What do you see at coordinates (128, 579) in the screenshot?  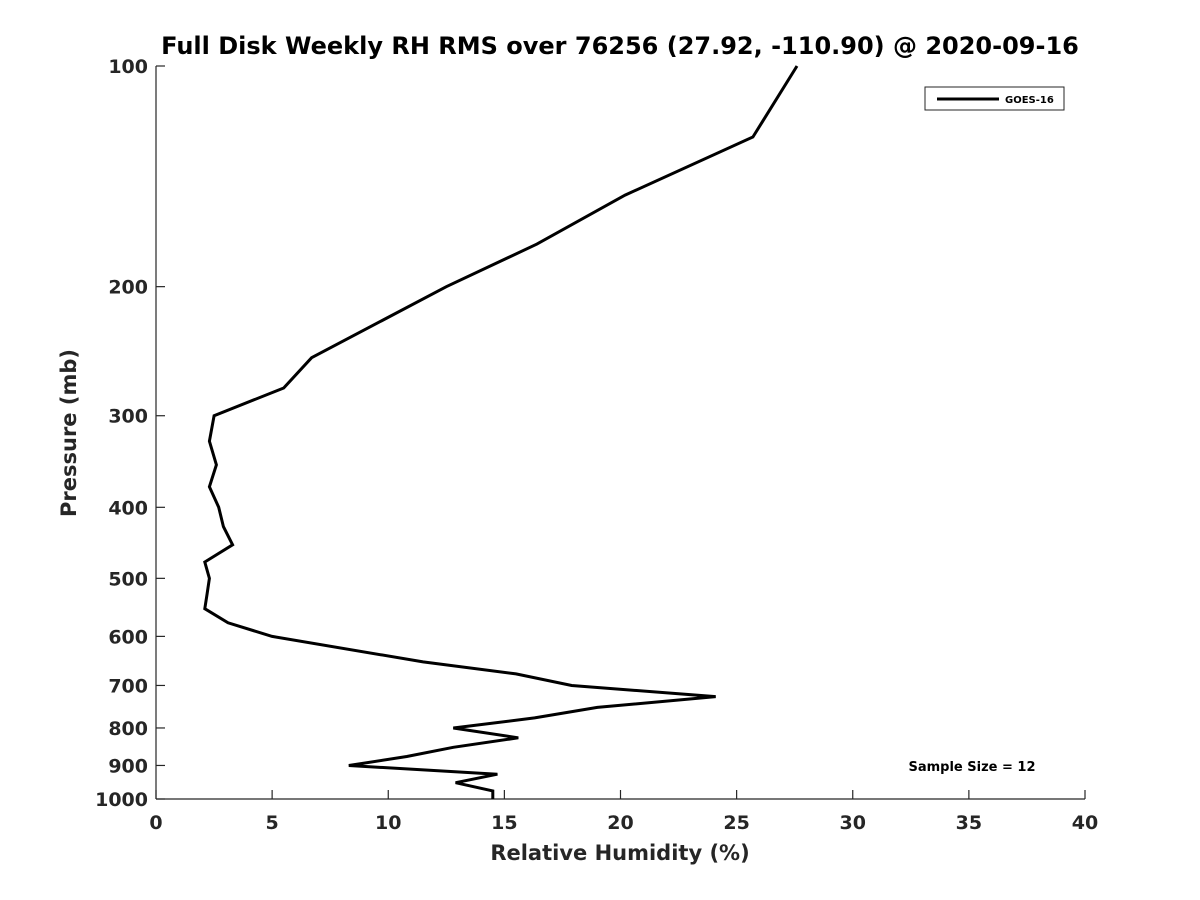 I see `y-tick-label: 500` at bounding box center [128, 579].